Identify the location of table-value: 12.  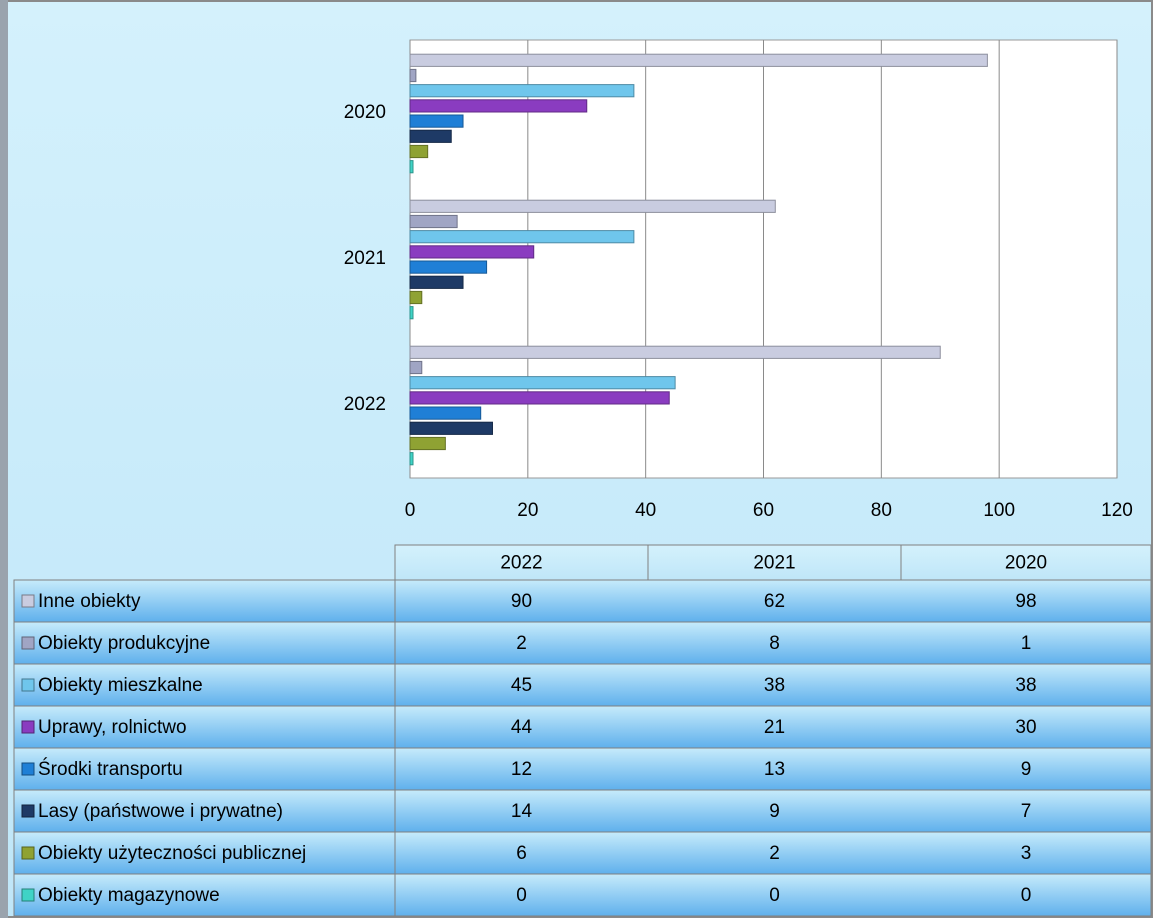
(521, 769).